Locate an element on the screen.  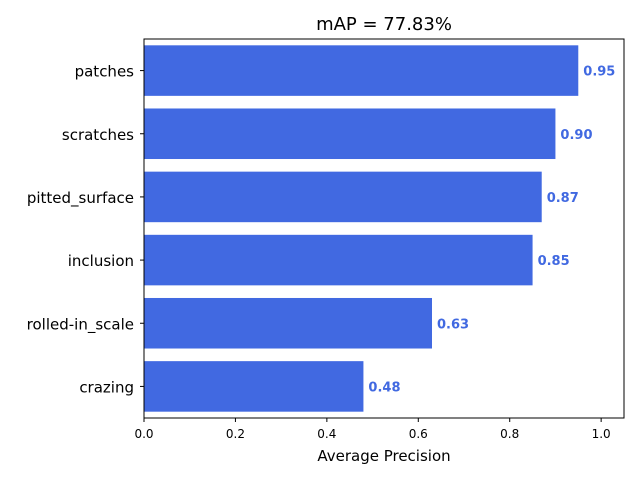
x-tick-label: 0.4 is located at coordinates (326, 434).